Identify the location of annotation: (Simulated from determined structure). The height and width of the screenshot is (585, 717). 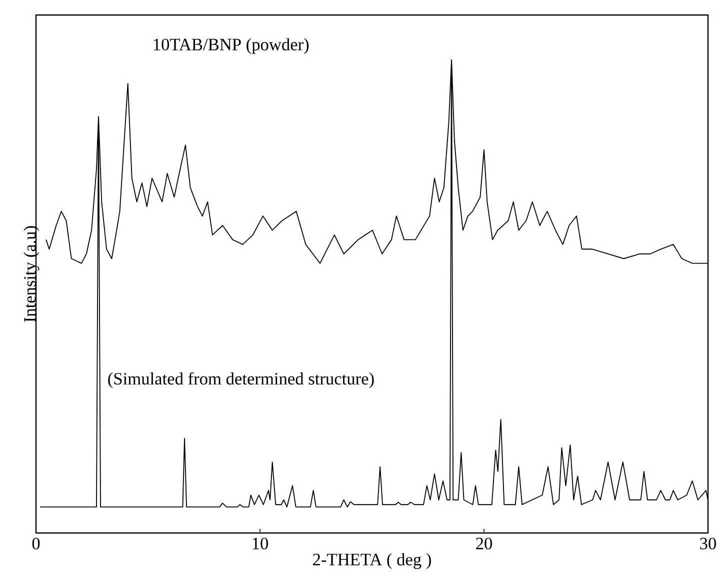
(241, 380).